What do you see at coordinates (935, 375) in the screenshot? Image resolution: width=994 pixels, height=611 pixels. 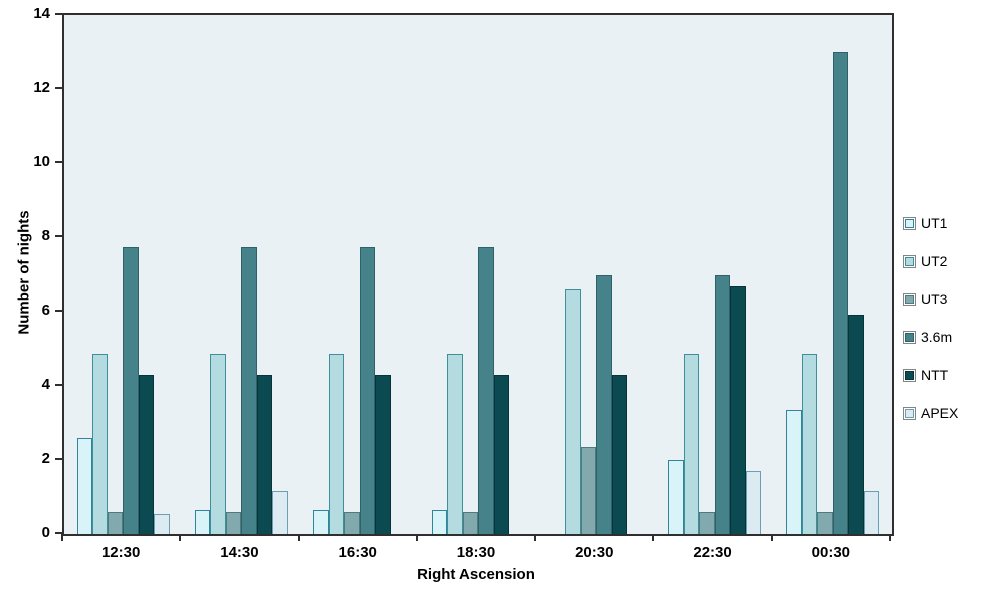 I see `legend-label: NTT` at bounding box center [935, 375].